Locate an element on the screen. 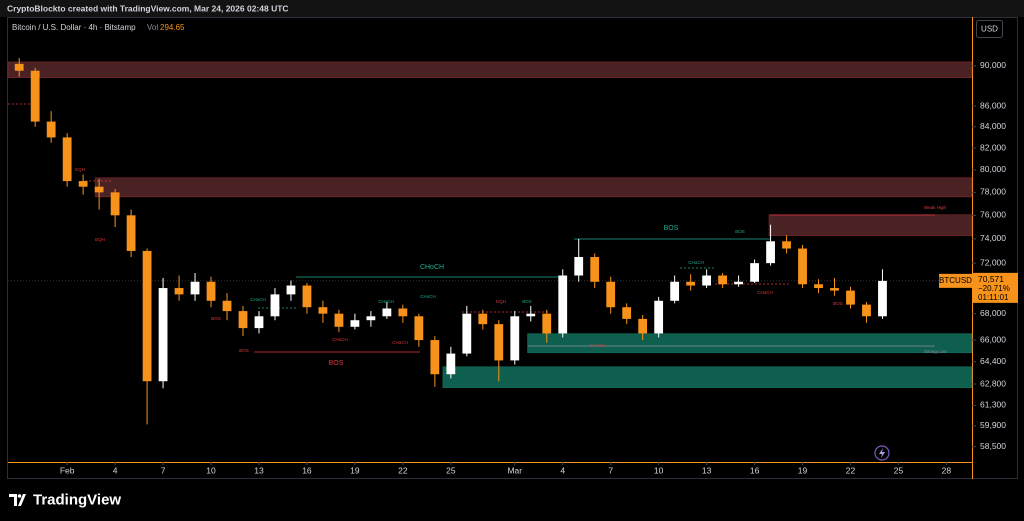 This screenshot has height=521, width=1024. top-bar is located at coordinates (512, 8).